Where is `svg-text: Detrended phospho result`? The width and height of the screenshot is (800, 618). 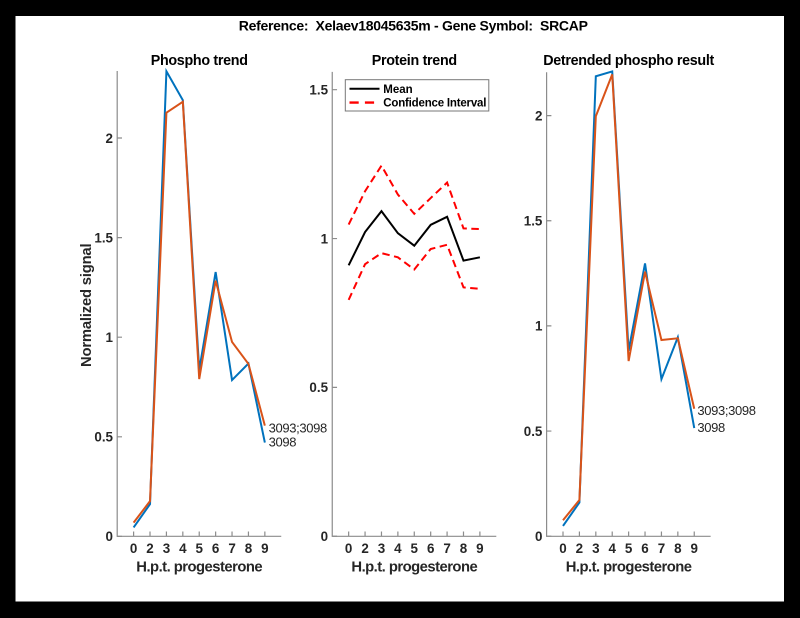
svg-text: Detrended phospho result is located at coordinates (628, 61).